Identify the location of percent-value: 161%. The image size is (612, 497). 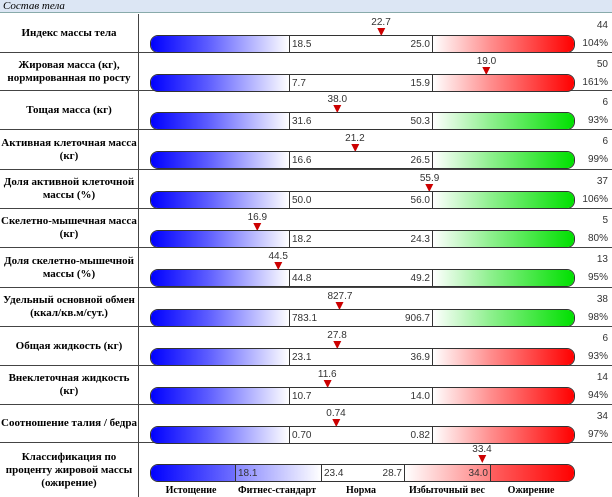
(595, 82).